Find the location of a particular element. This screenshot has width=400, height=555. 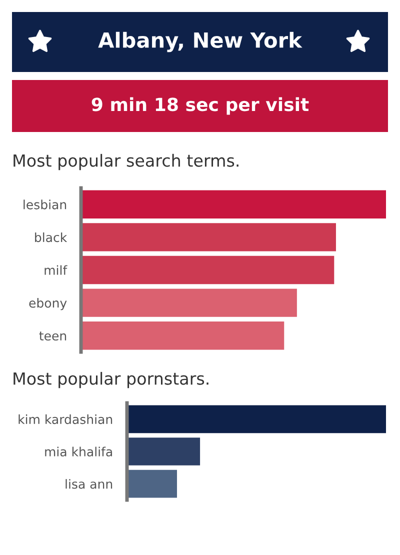

chart-title: Most popular pornstars. is located at coordinates (111, 380).